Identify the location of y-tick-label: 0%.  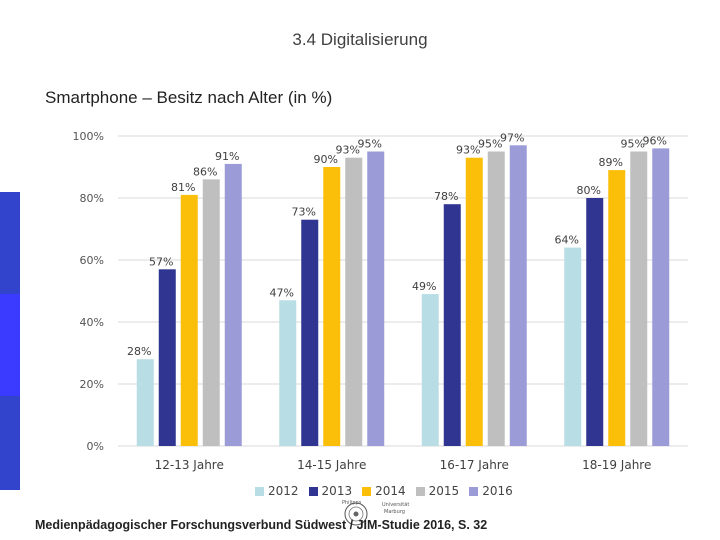
(95, 446).